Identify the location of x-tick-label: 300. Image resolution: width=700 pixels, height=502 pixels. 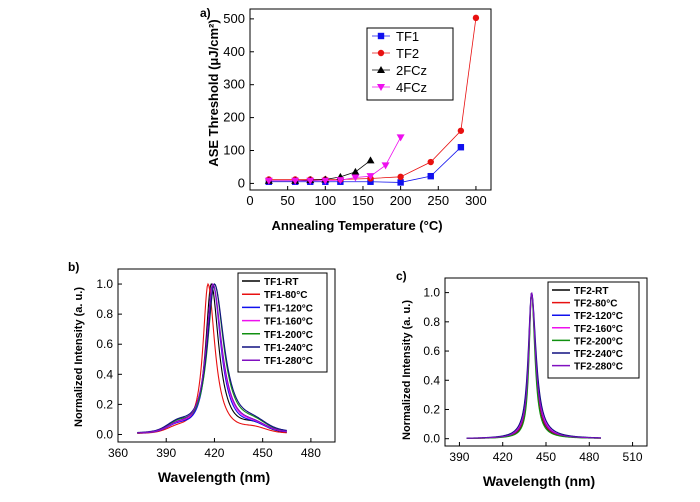
(476, 200).